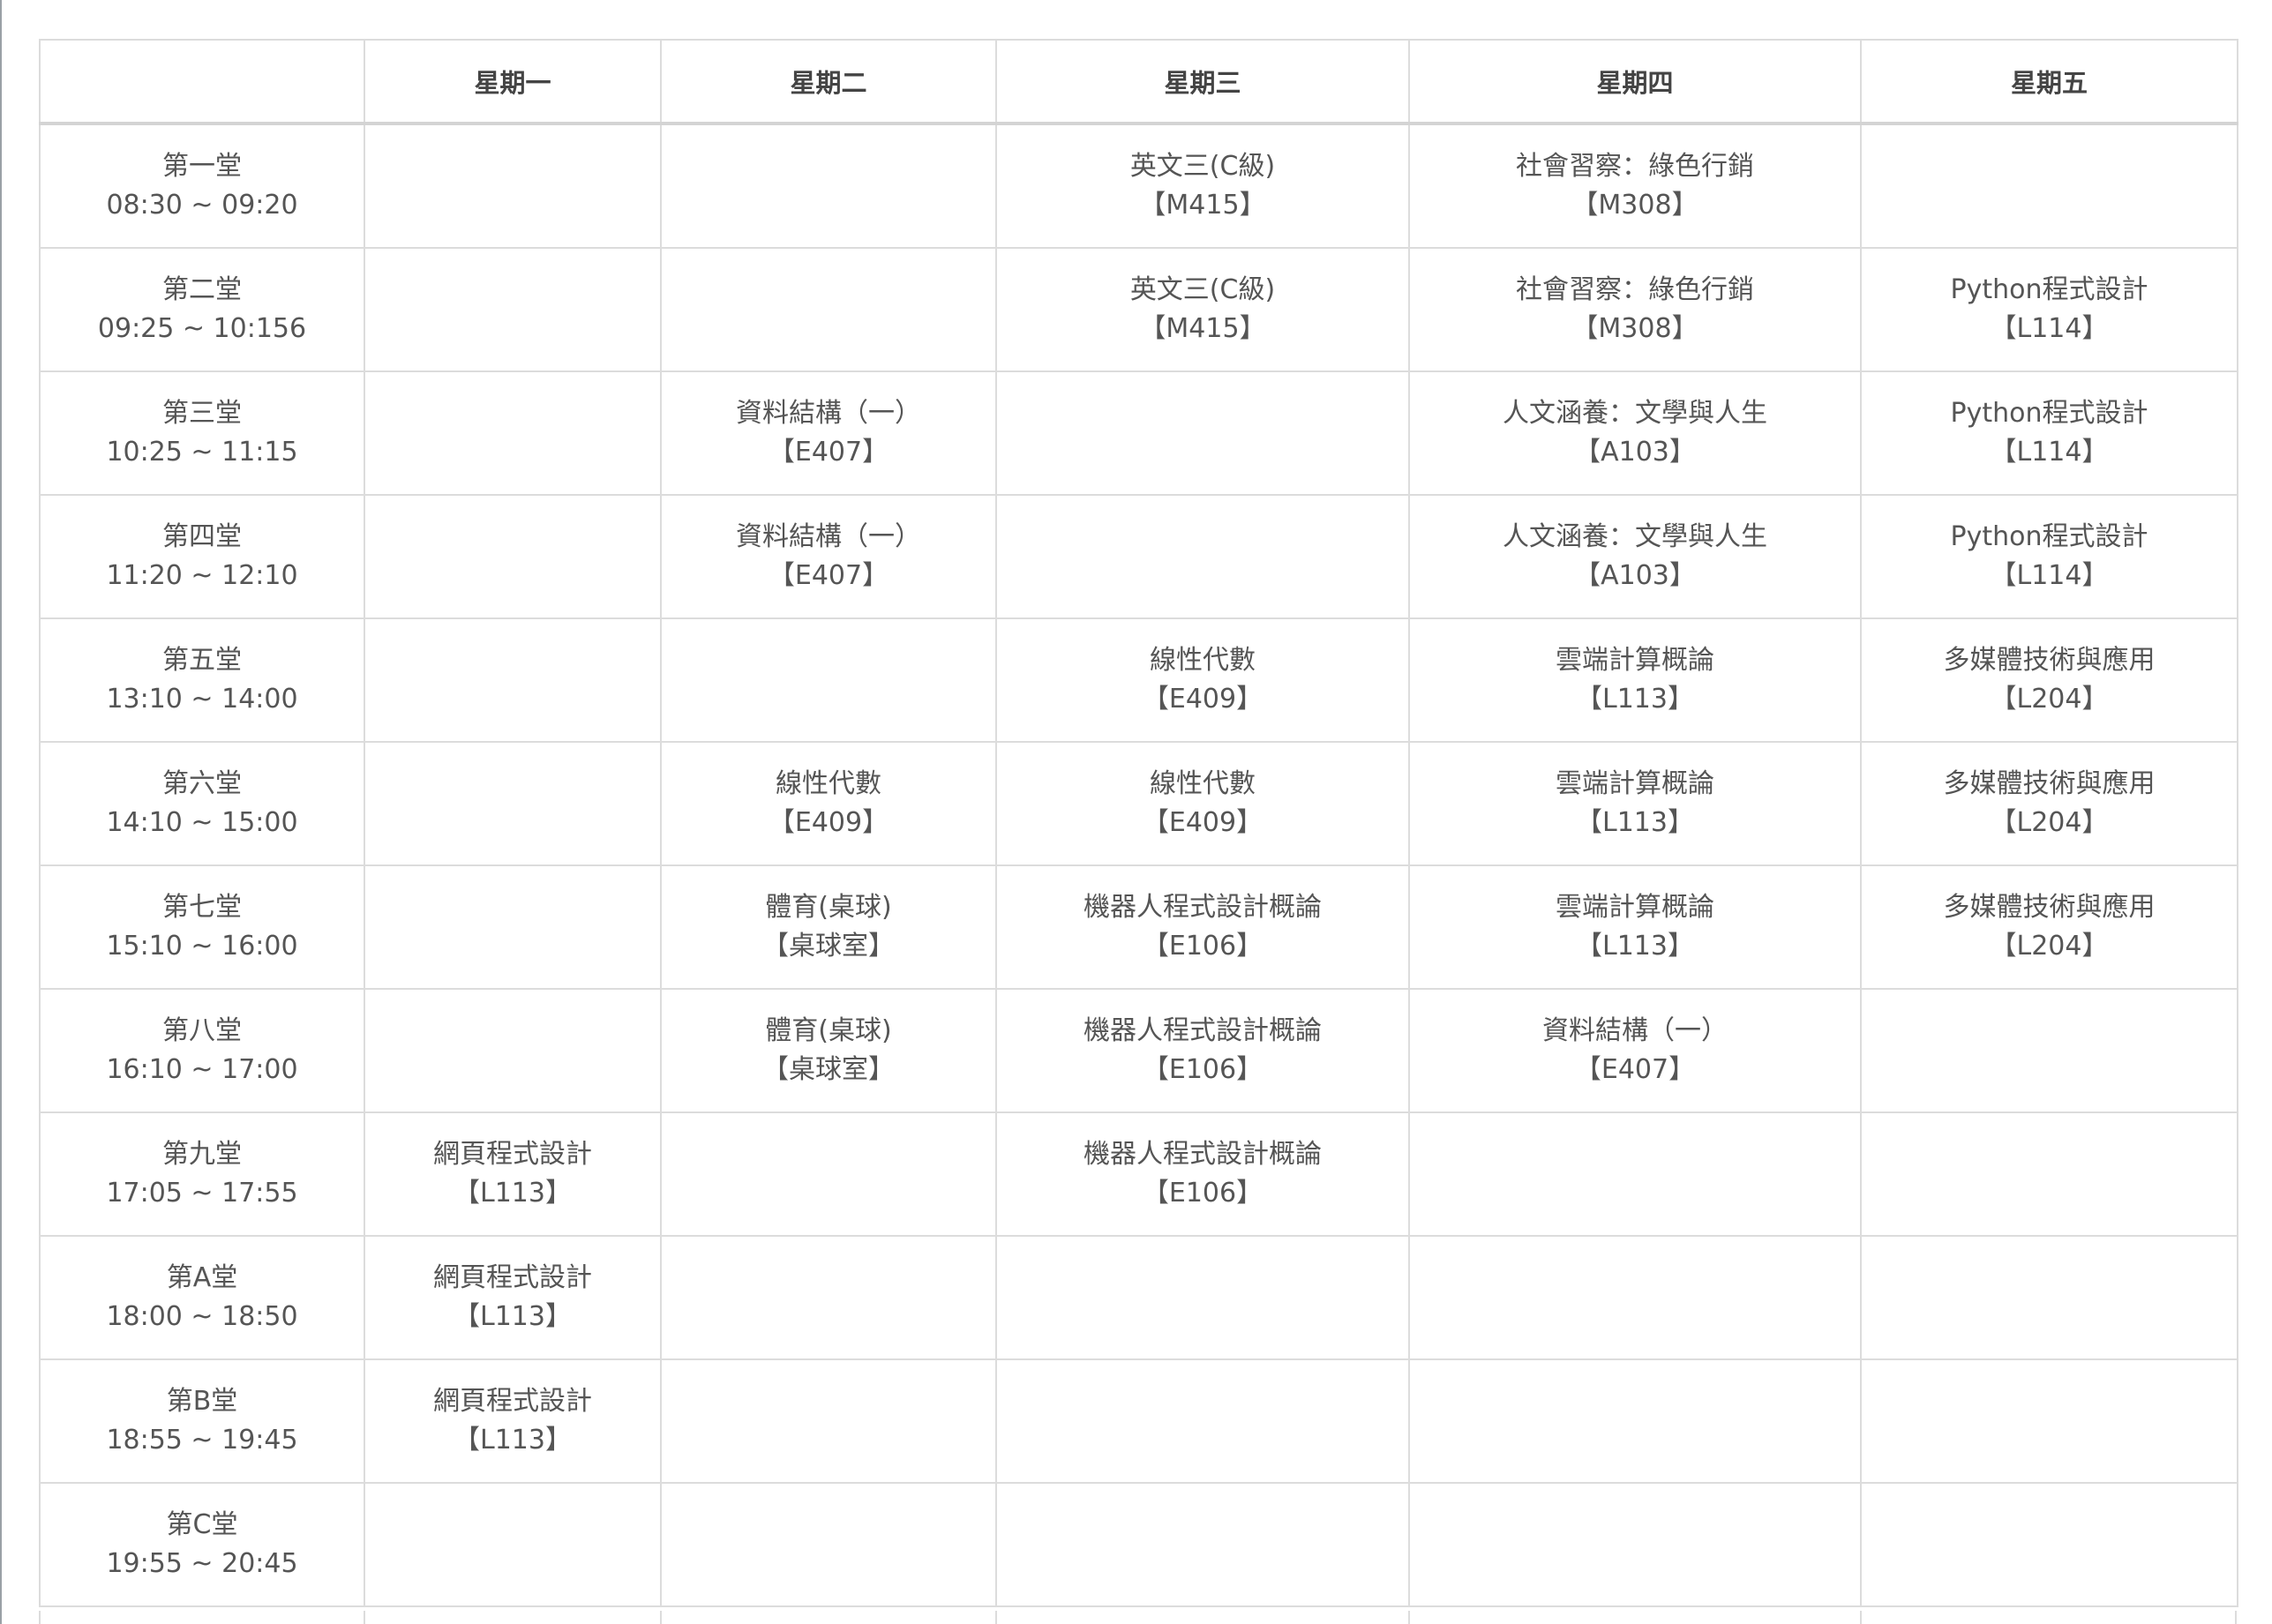 Image resolution: width=2272 pixels, height=1624 pixels. I want to click on day-header-monday: 星期一, so click(513, 82).